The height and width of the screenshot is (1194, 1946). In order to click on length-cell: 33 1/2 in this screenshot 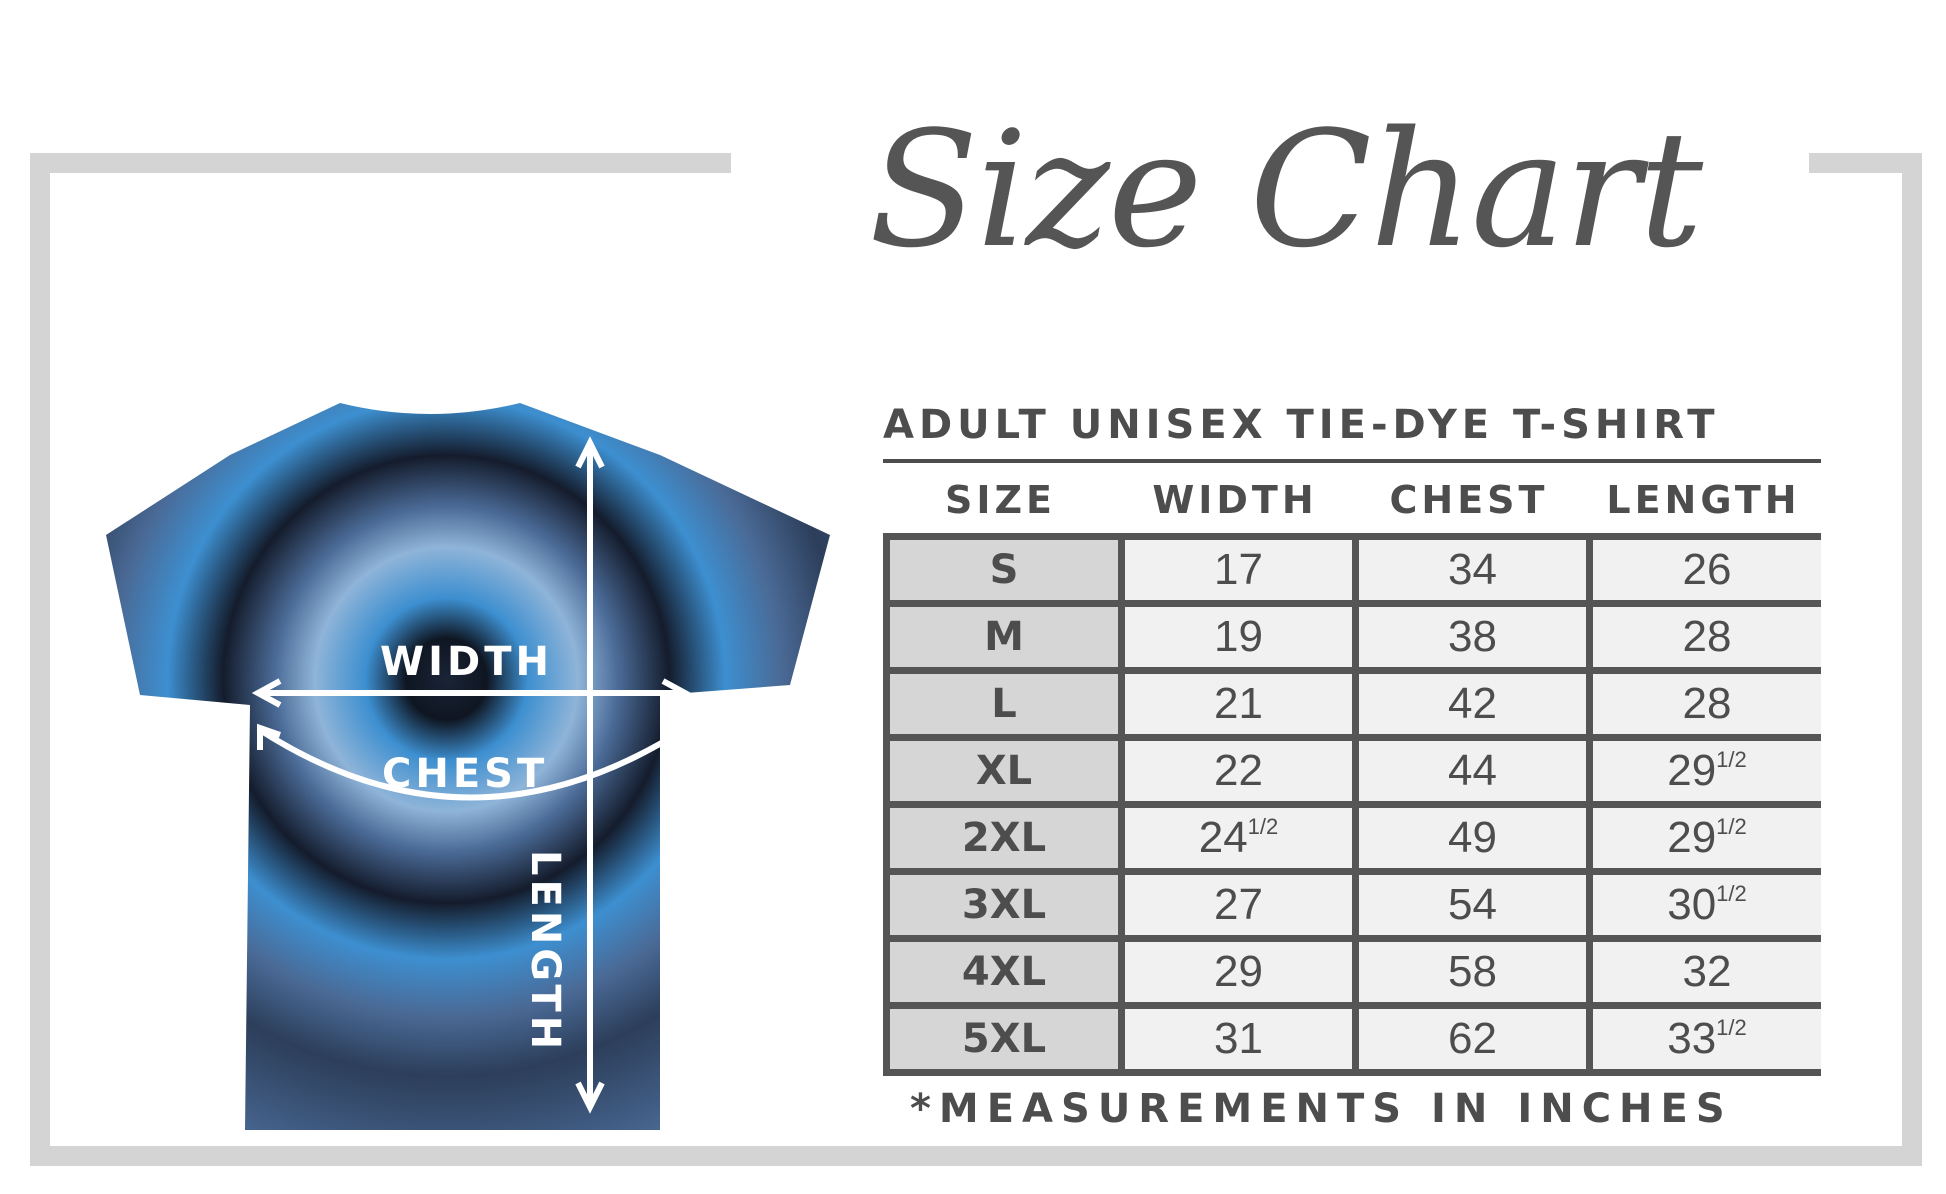, I will do `click(1707, 1039)`.